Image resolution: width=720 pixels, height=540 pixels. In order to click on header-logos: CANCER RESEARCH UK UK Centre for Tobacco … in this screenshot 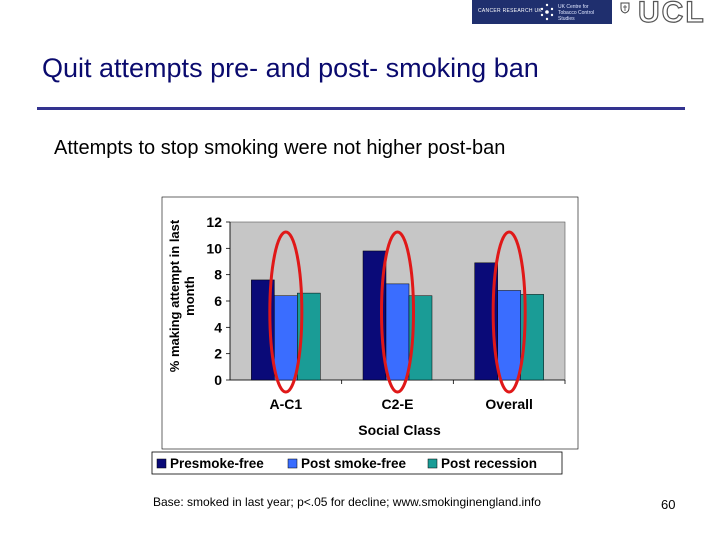, I will do `click(596, 15)`.